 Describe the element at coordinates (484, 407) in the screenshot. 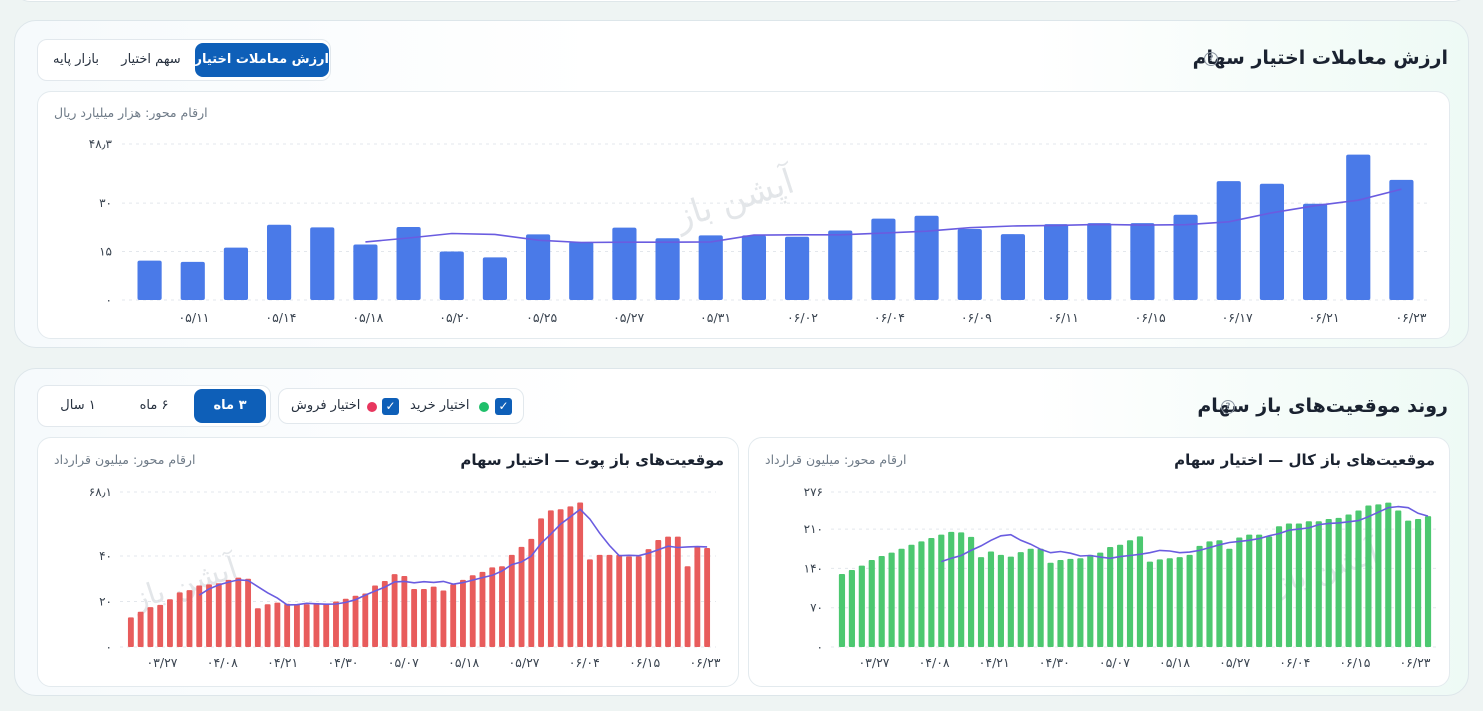

I see `call-dot` at that location.